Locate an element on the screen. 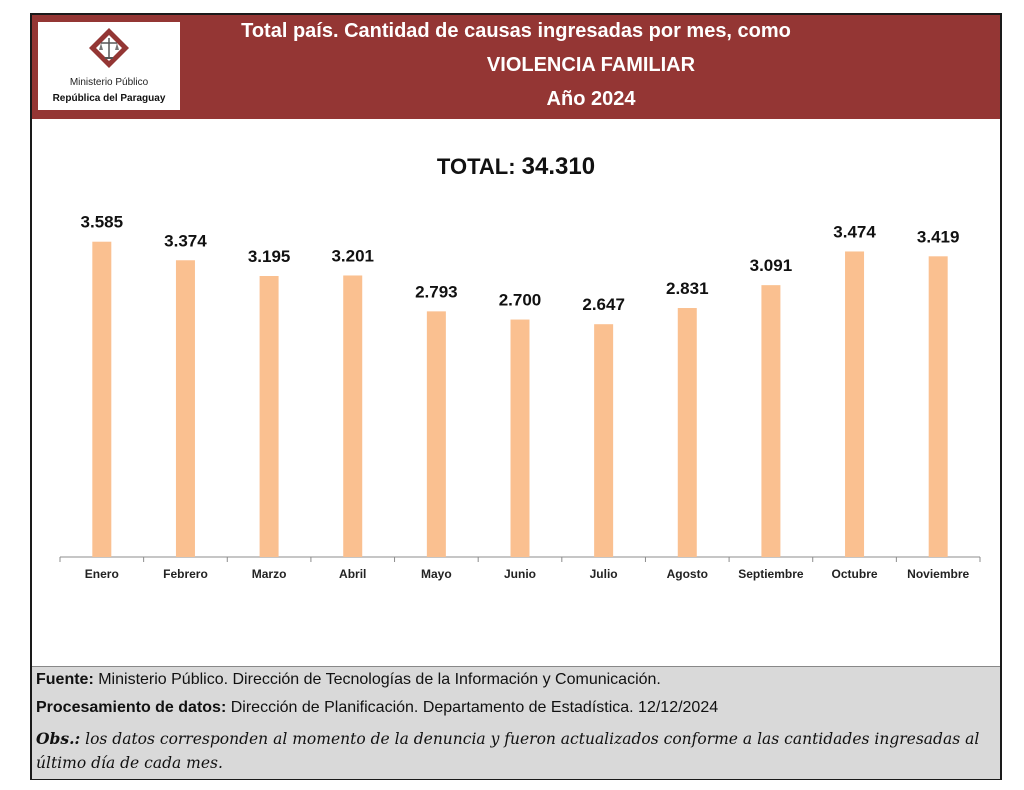 This screenshot has width=1024, height=790. x-tick-label-mayo: Mayo is located at coordinates (436, 574).